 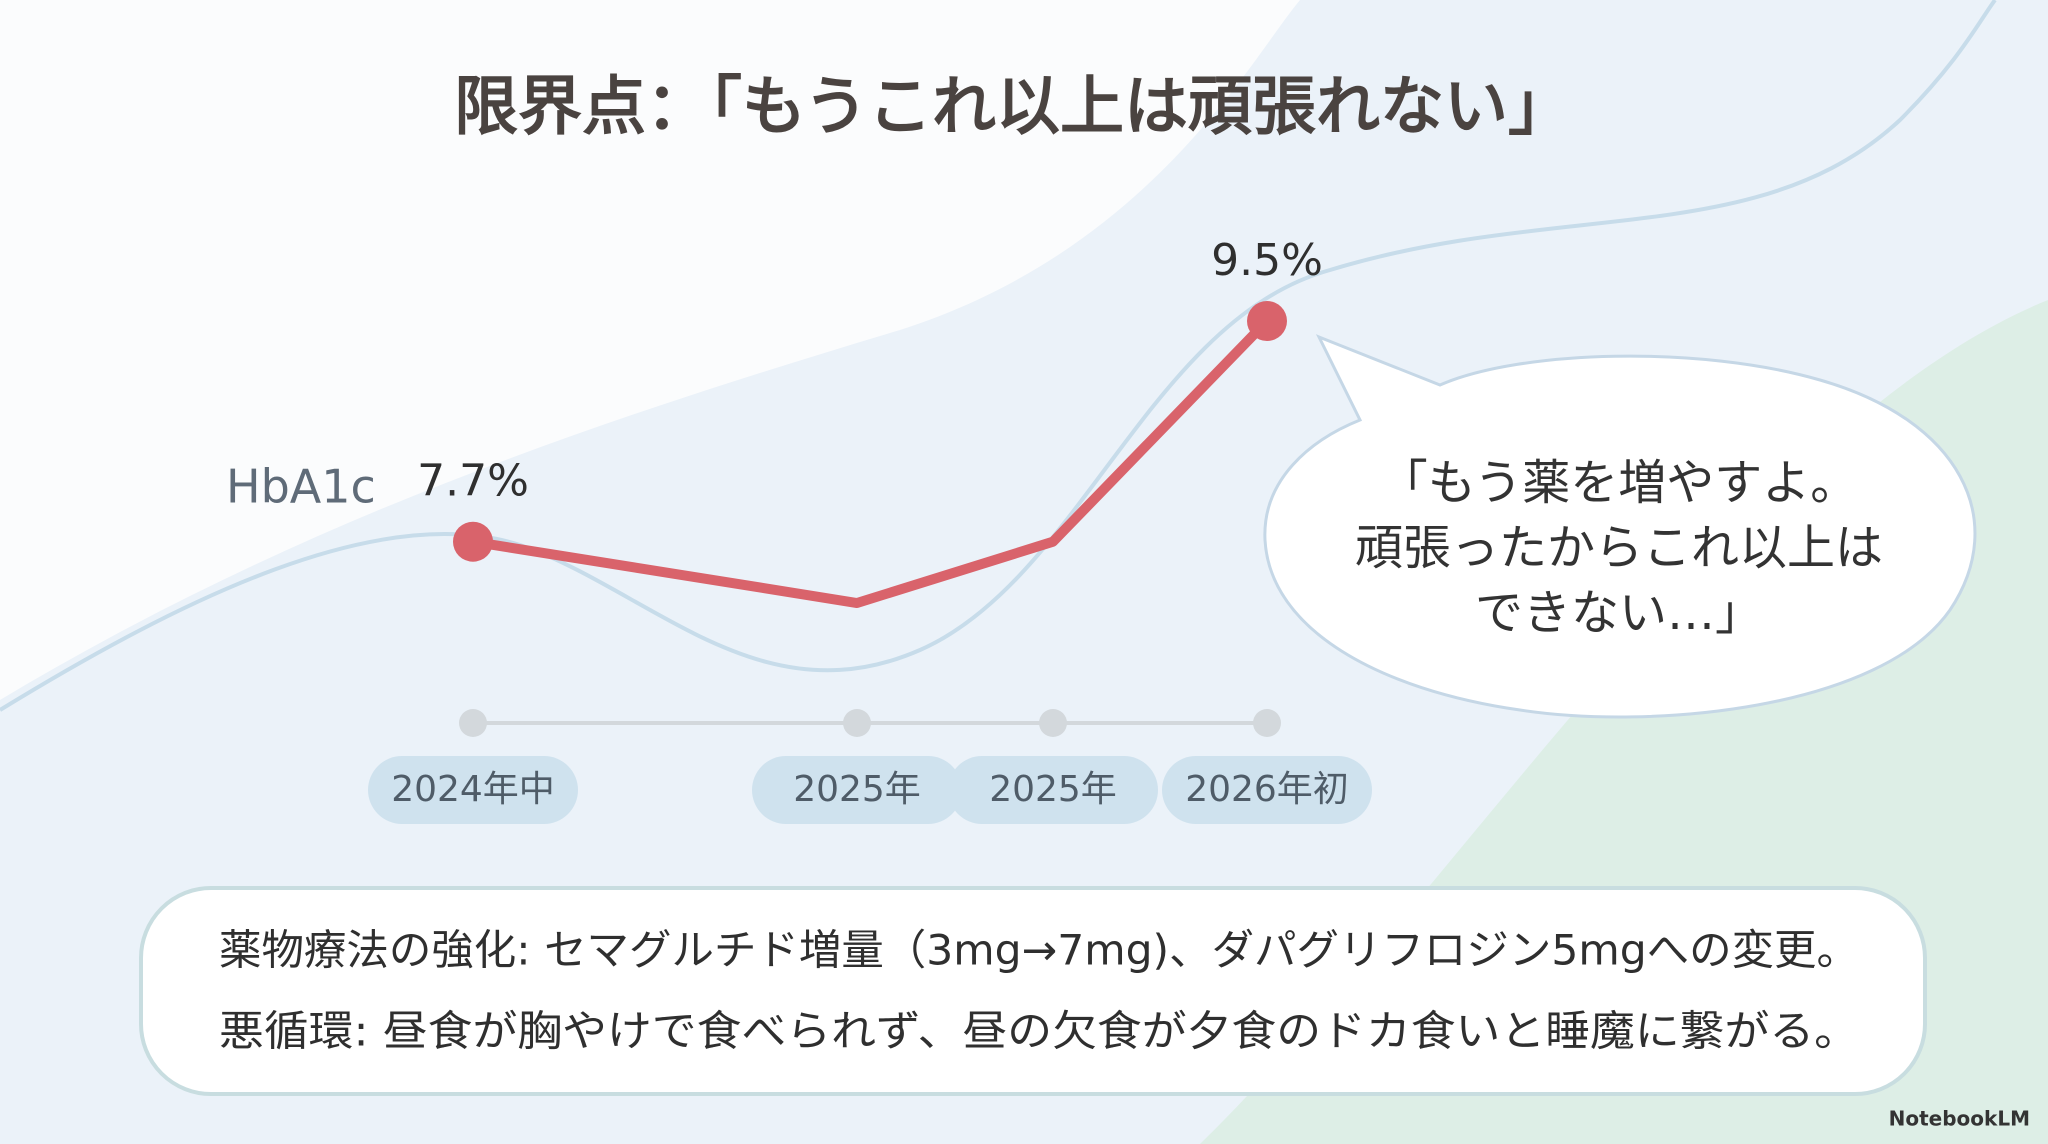 I want to click on y-axis-label: HbA1c, so click(x=301, y=487).